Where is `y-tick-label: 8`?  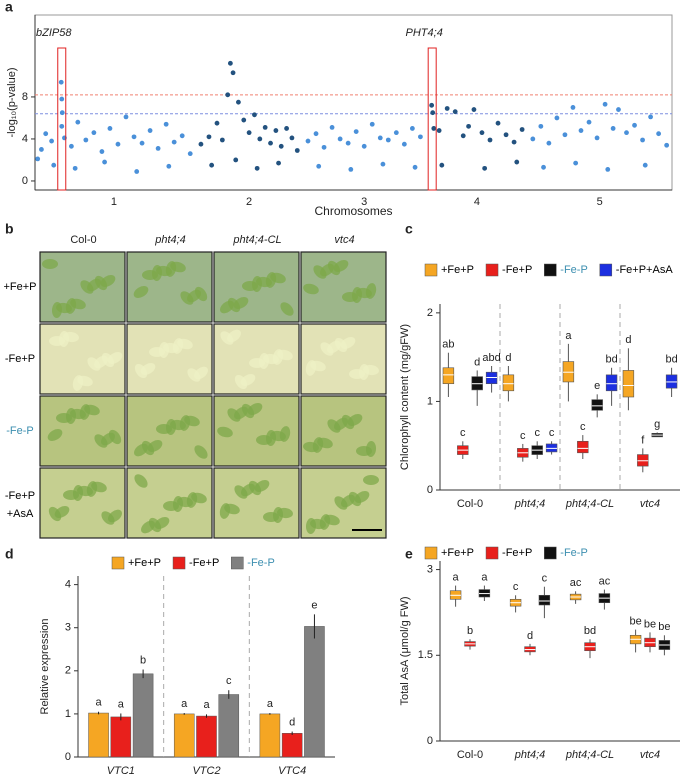 y-tick-label: 8 is located at coordinates (25, 97).